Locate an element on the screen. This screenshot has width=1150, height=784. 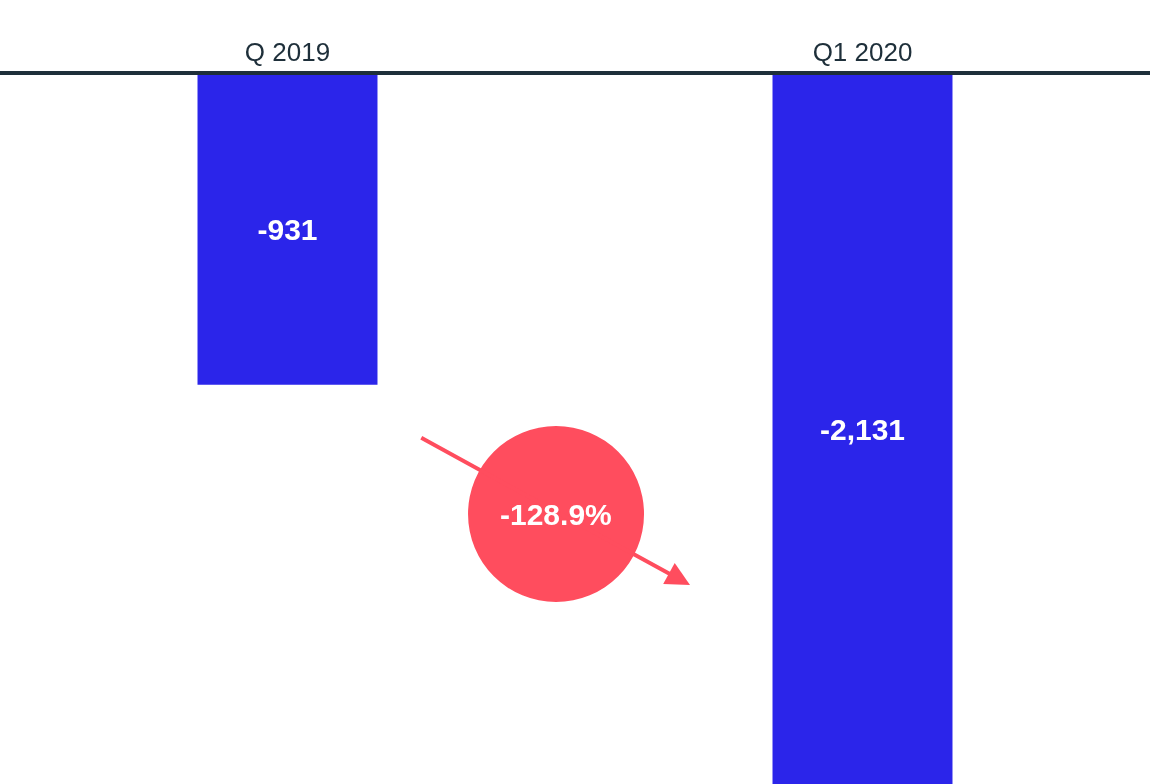
annotation: -128.9% is located at coordinates (556, 514).